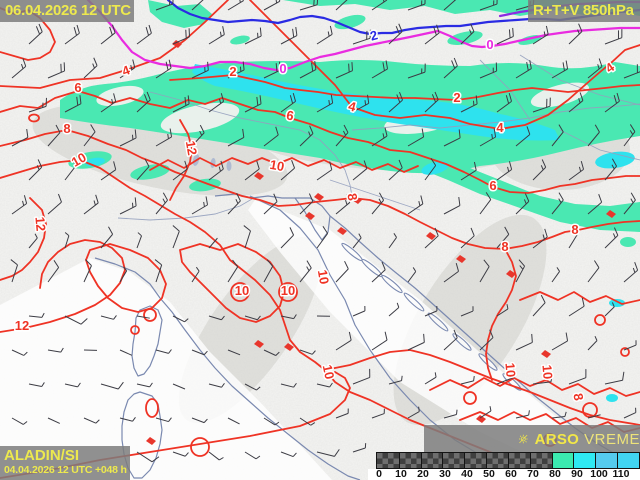 Image resolution: width=640 pixels, height=480 pixels. What do you see at coordinates (232, 71) in the screenshot?
I see `contour-label: 2` at bounding box center [232, 71].